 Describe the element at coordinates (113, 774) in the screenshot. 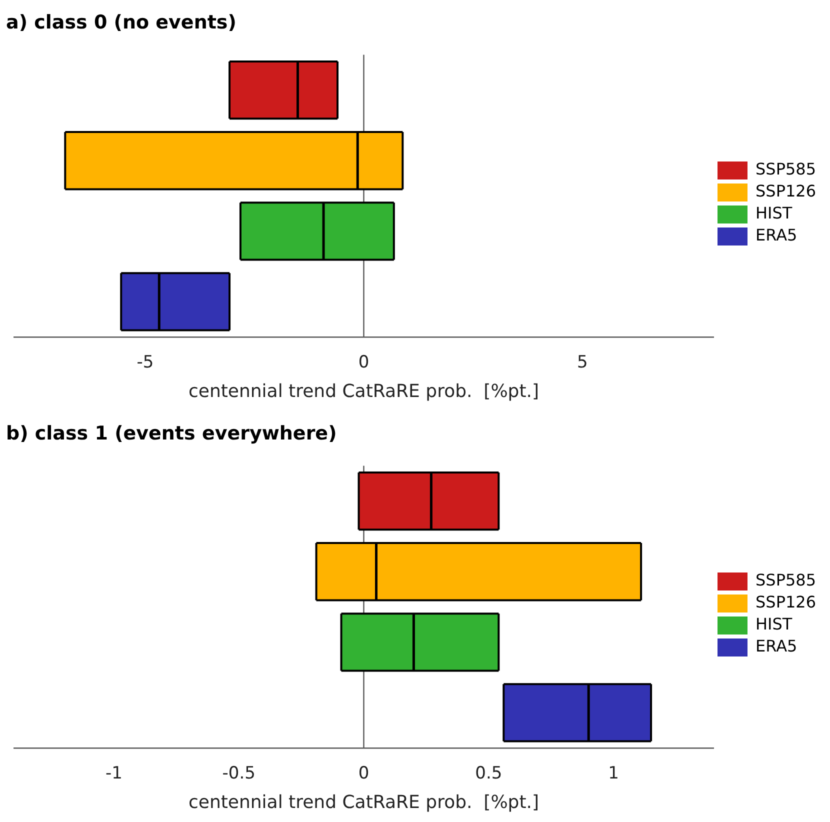

I see `x-tick-label: -1` at that location.